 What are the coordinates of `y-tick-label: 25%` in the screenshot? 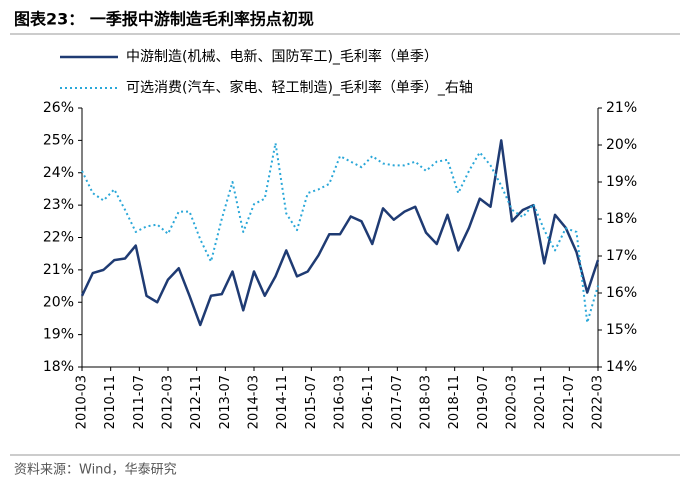 It's located at (58, 140).